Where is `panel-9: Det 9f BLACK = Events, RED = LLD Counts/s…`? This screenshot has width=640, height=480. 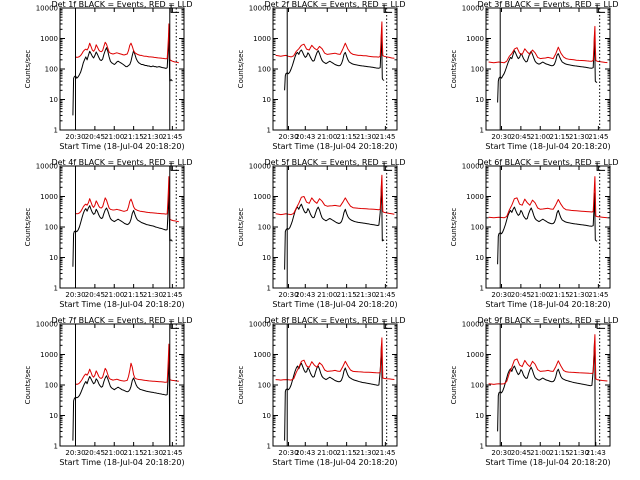 panel-9: Det 9f BLACK = Events, RED = LLD Counts/s… is located at coordinates (534, 391).